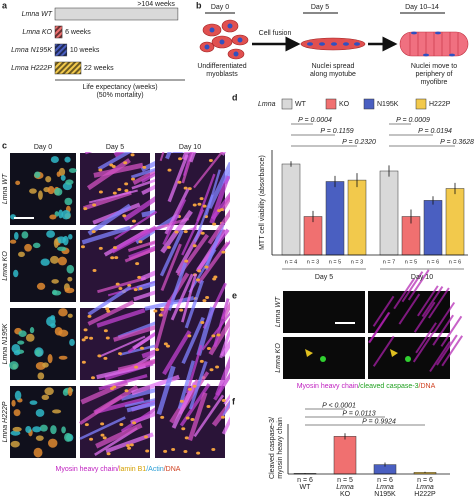 Image resolution: width=474 pixels, height=499 pixels. Describe the element at coordinates (336, 131) in the screenshot. I see `p-value: P = 0.1159` at that location.